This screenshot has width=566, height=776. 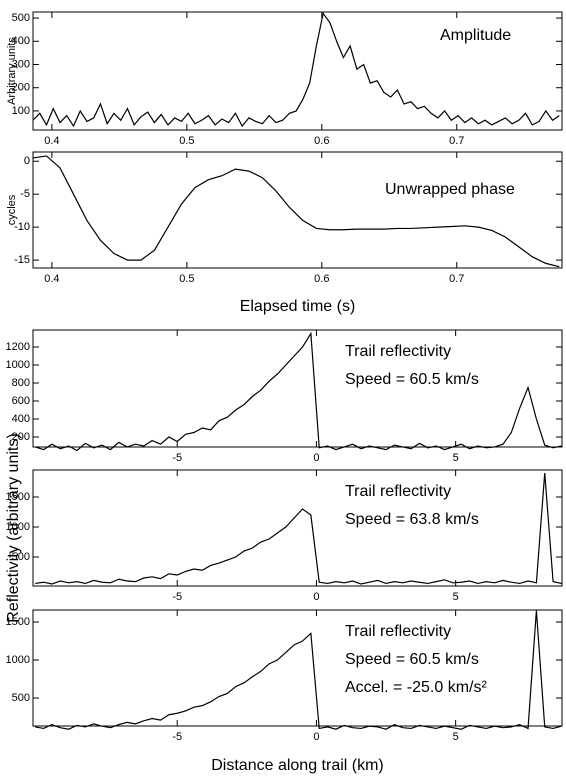 I want to click on y-axis-label: Arbitrary units, so click(x=12, y=71).